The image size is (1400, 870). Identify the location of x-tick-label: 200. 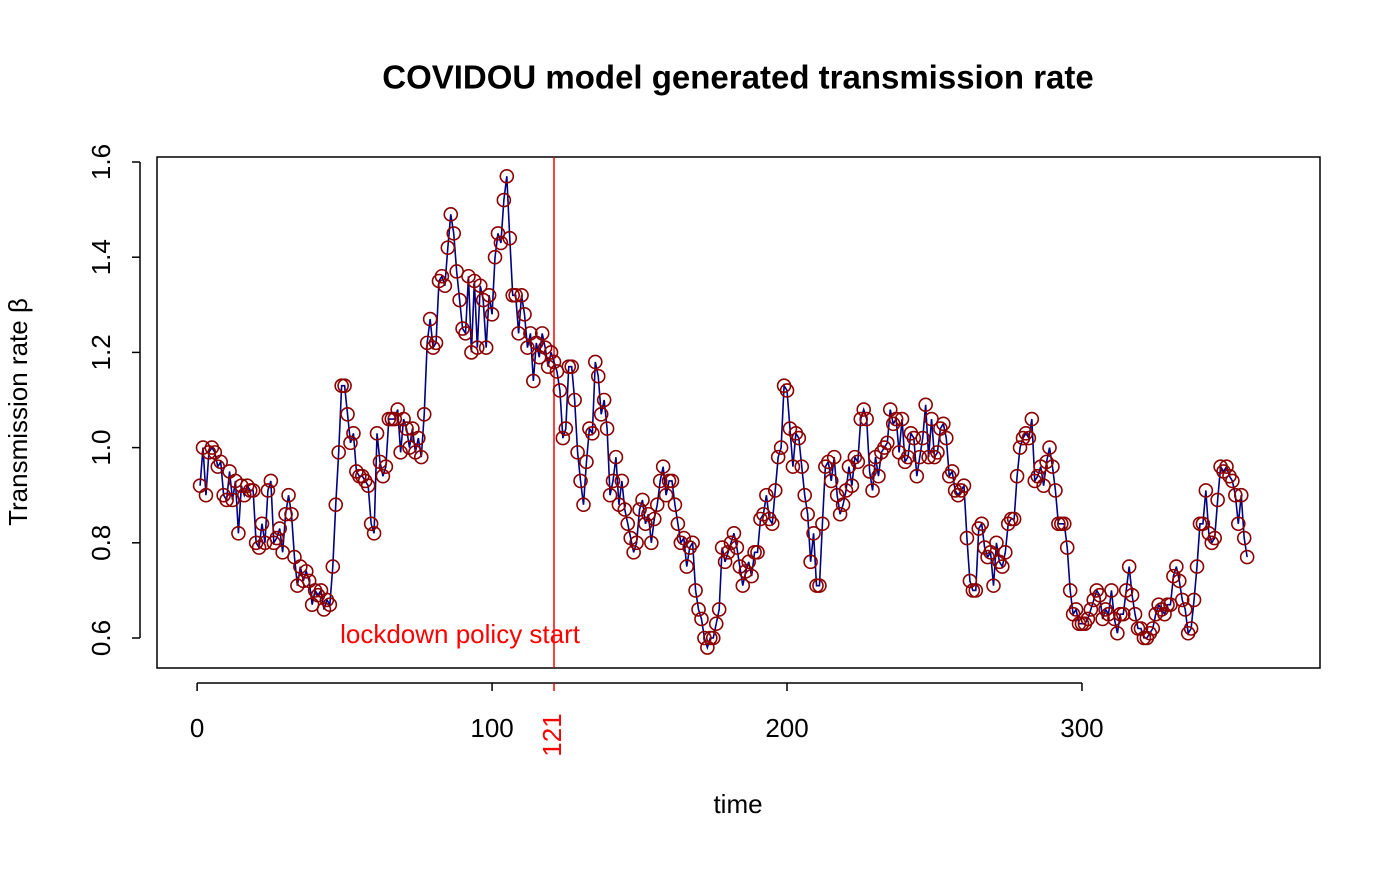
(786, 728).